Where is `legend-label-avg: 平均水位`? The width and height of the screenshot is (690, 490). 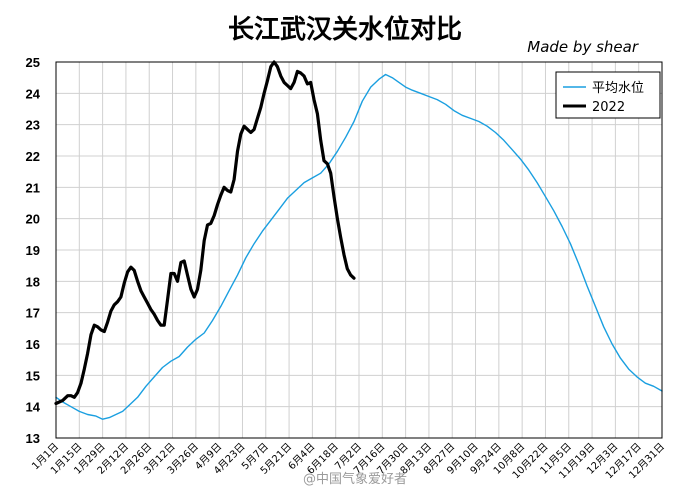
legend-label-avg: 平均水位 is located at coordinates (618, 88).